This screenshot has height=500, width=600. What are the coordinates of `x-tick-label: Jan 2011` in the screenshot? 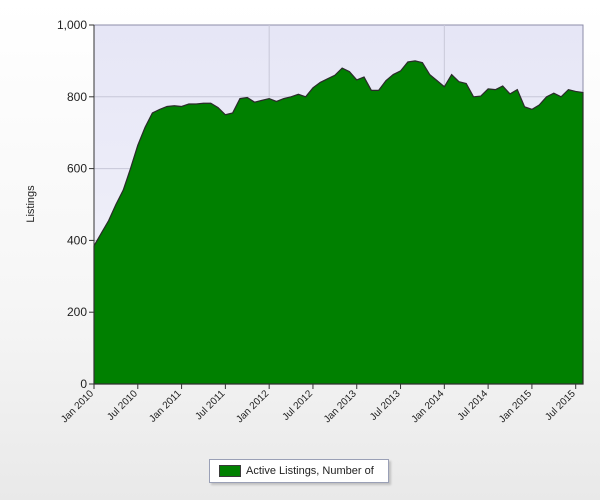 It's located at (165, 406).